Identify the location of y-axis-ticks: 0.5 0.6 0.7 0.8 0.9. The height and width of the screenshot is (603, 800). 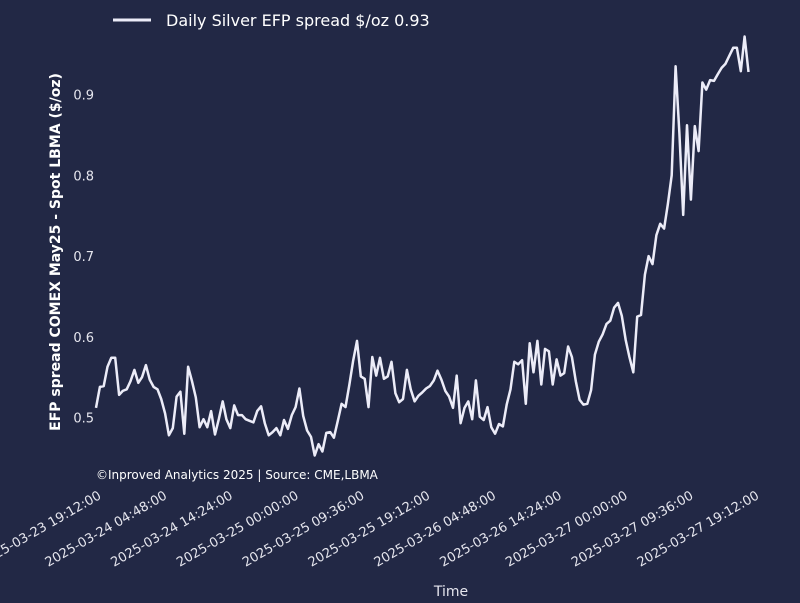
(83, 258).